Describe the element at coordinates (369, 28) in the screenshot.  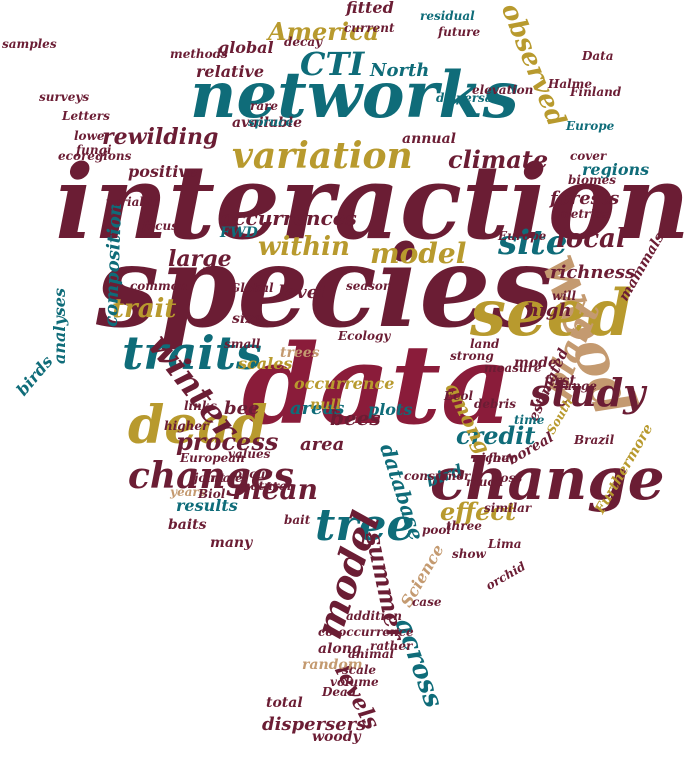
I see `word-current: current` at that location.